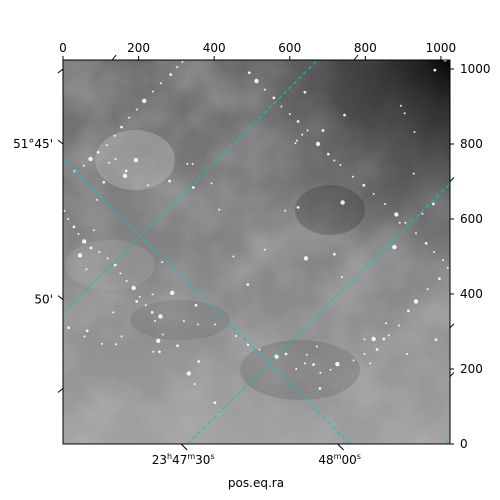 The width and height of the screenshot is (500, 500). I want to click on left-tick-label: 50', so click(43, 300).